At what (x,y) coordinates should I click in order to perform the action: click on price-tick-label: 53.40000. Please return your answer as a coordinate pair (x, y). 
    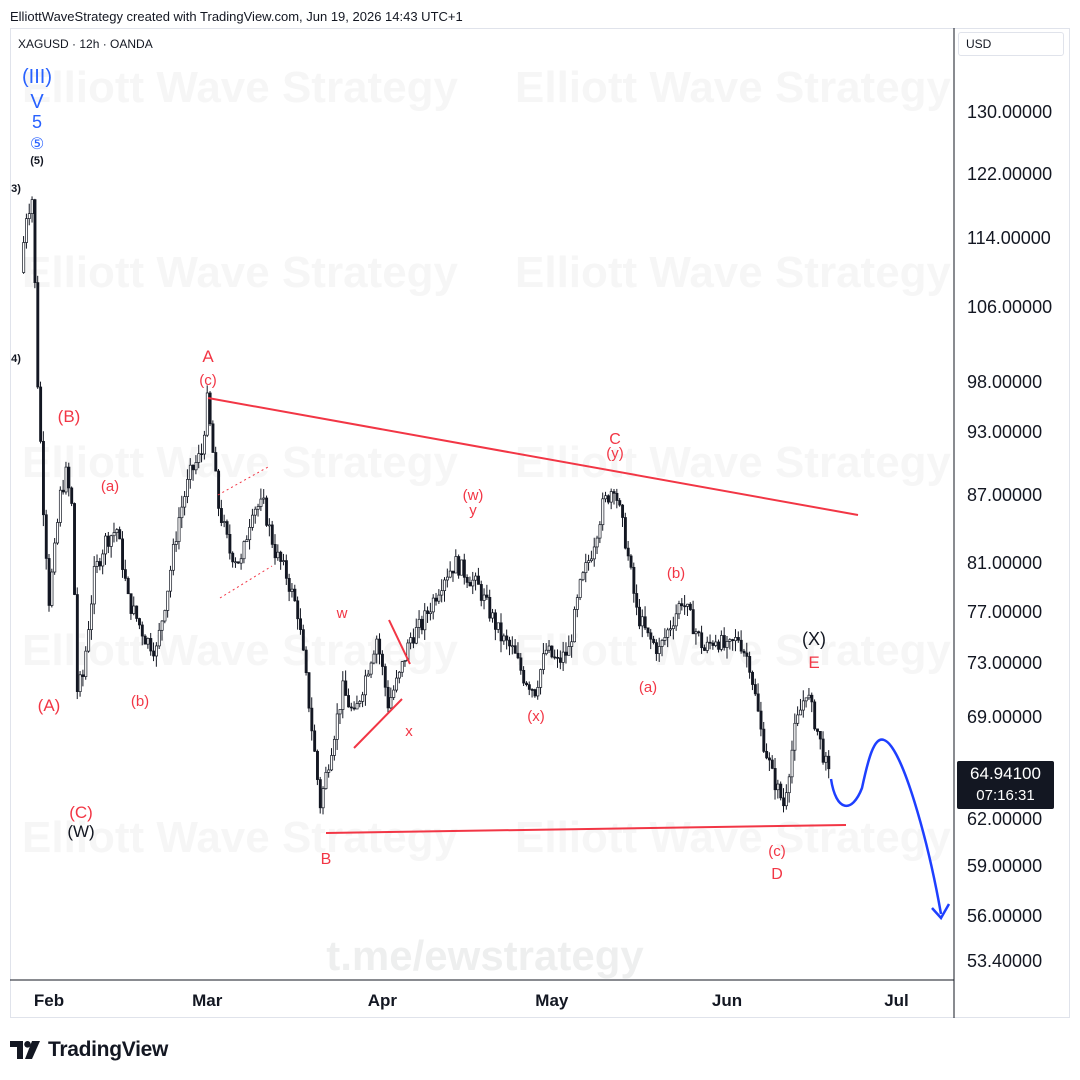
    Looking at the image, I should click on (1004, 961).